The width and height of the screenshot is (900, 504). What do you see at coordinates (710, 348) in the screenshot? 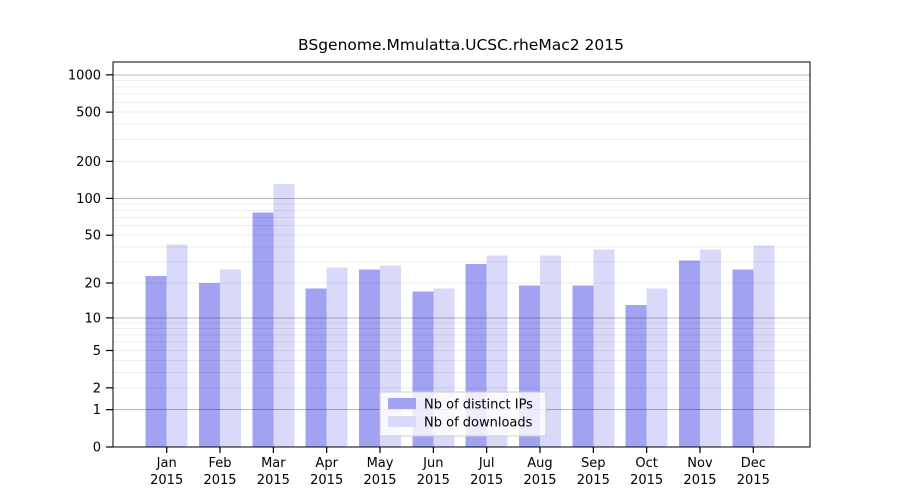
I see `bar-nov-downloads` at bounding box center [710, 348].